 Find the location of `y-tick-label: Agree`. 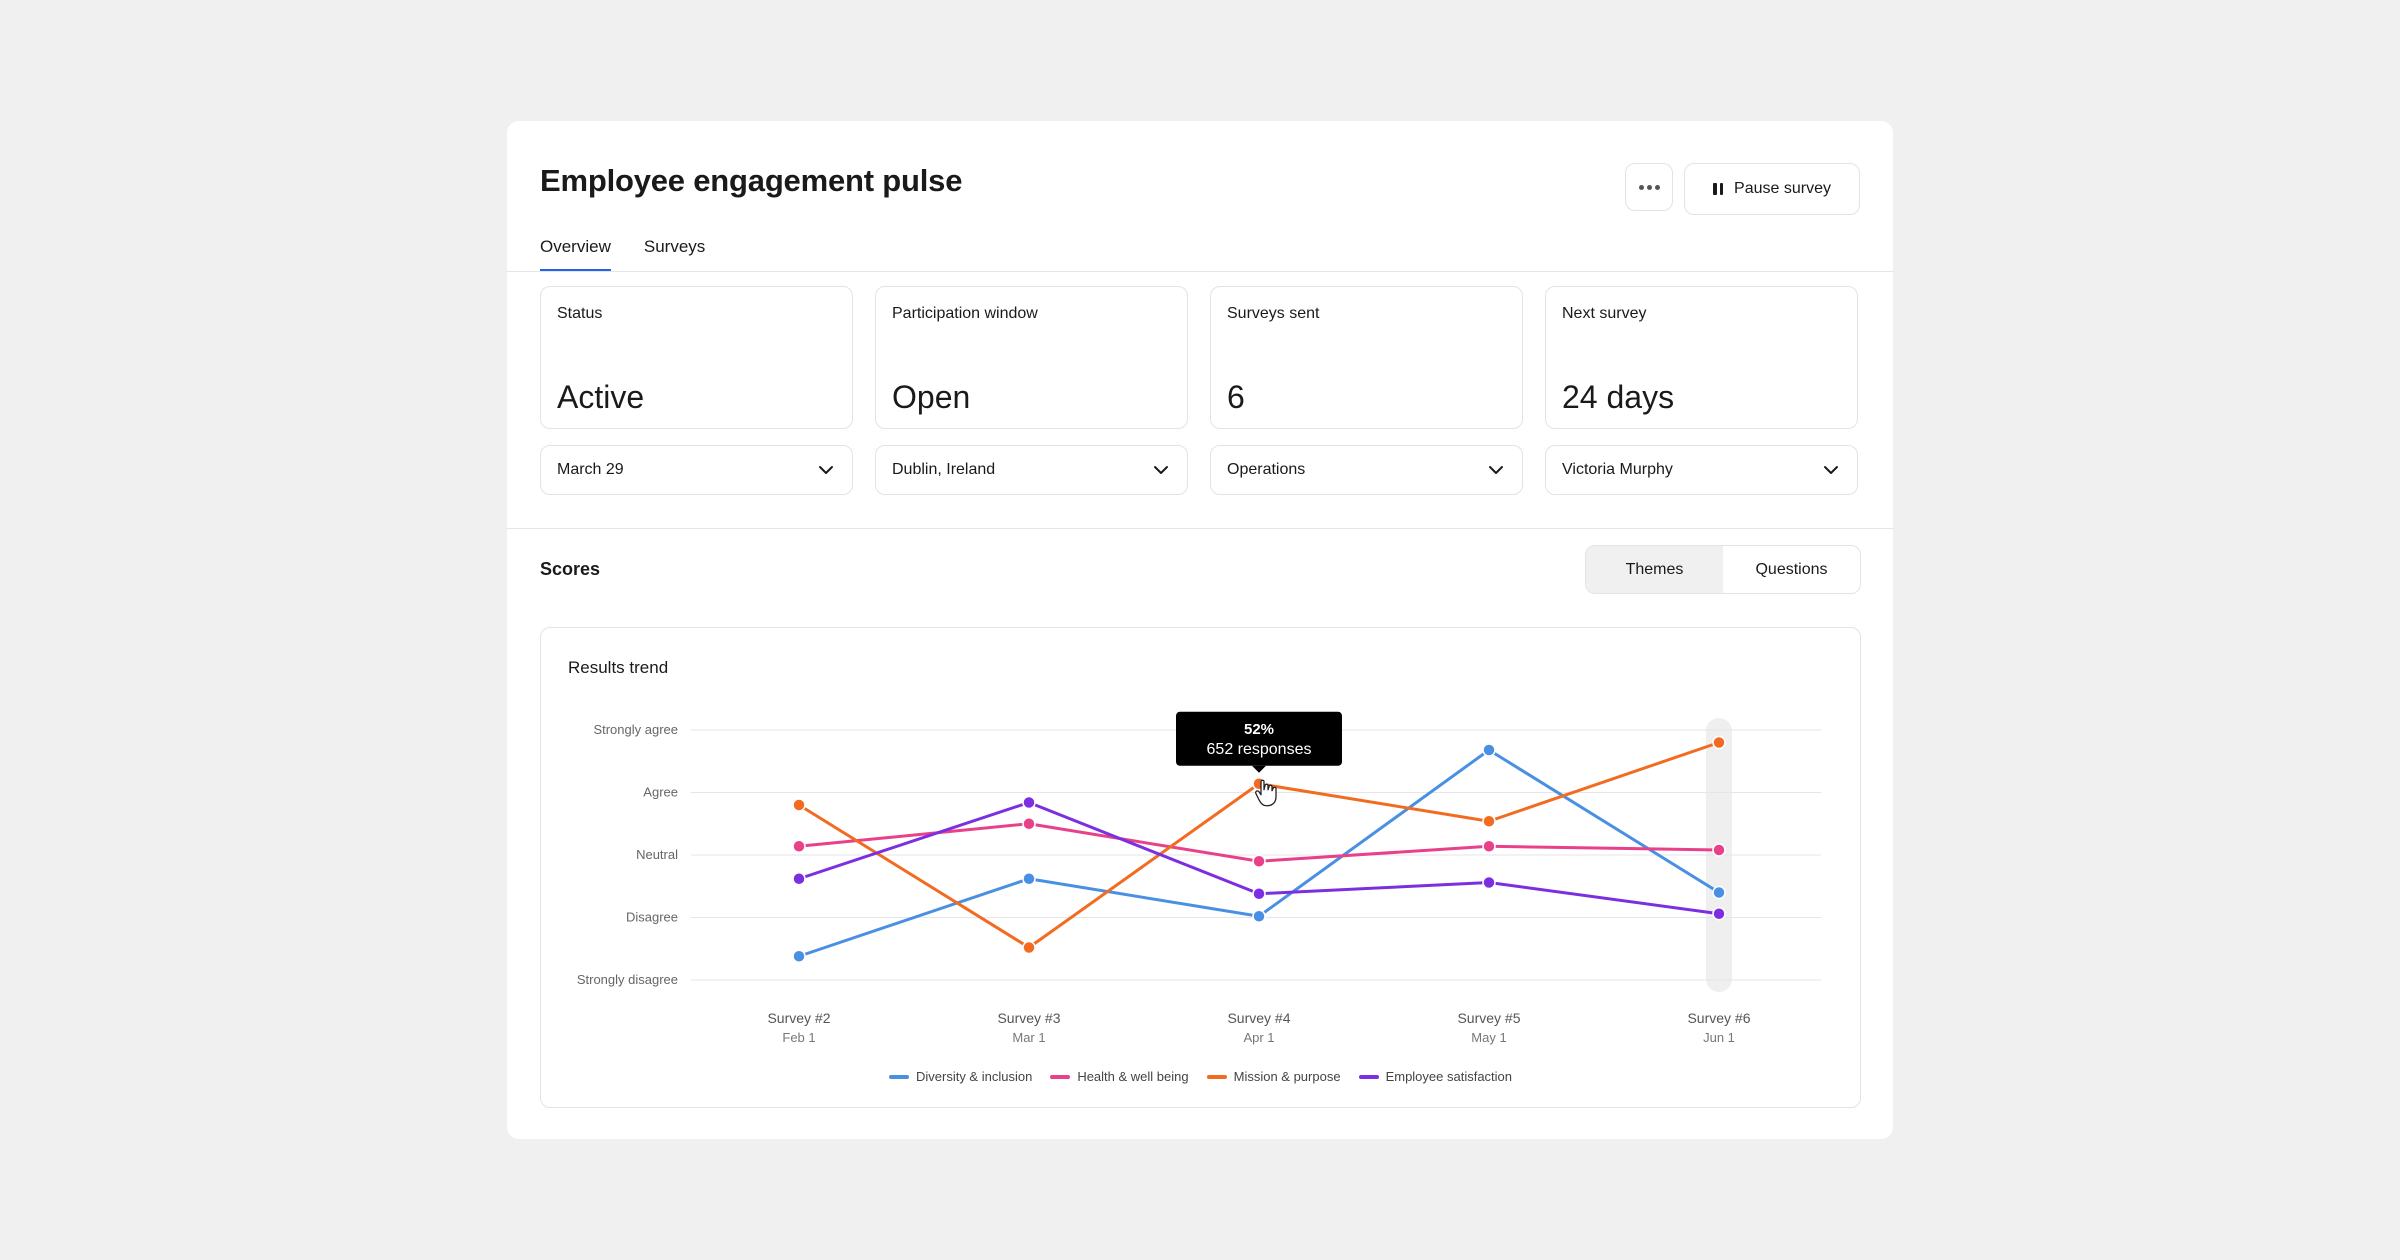

y-tick-label: Agree is located at coordinates (660, 792).